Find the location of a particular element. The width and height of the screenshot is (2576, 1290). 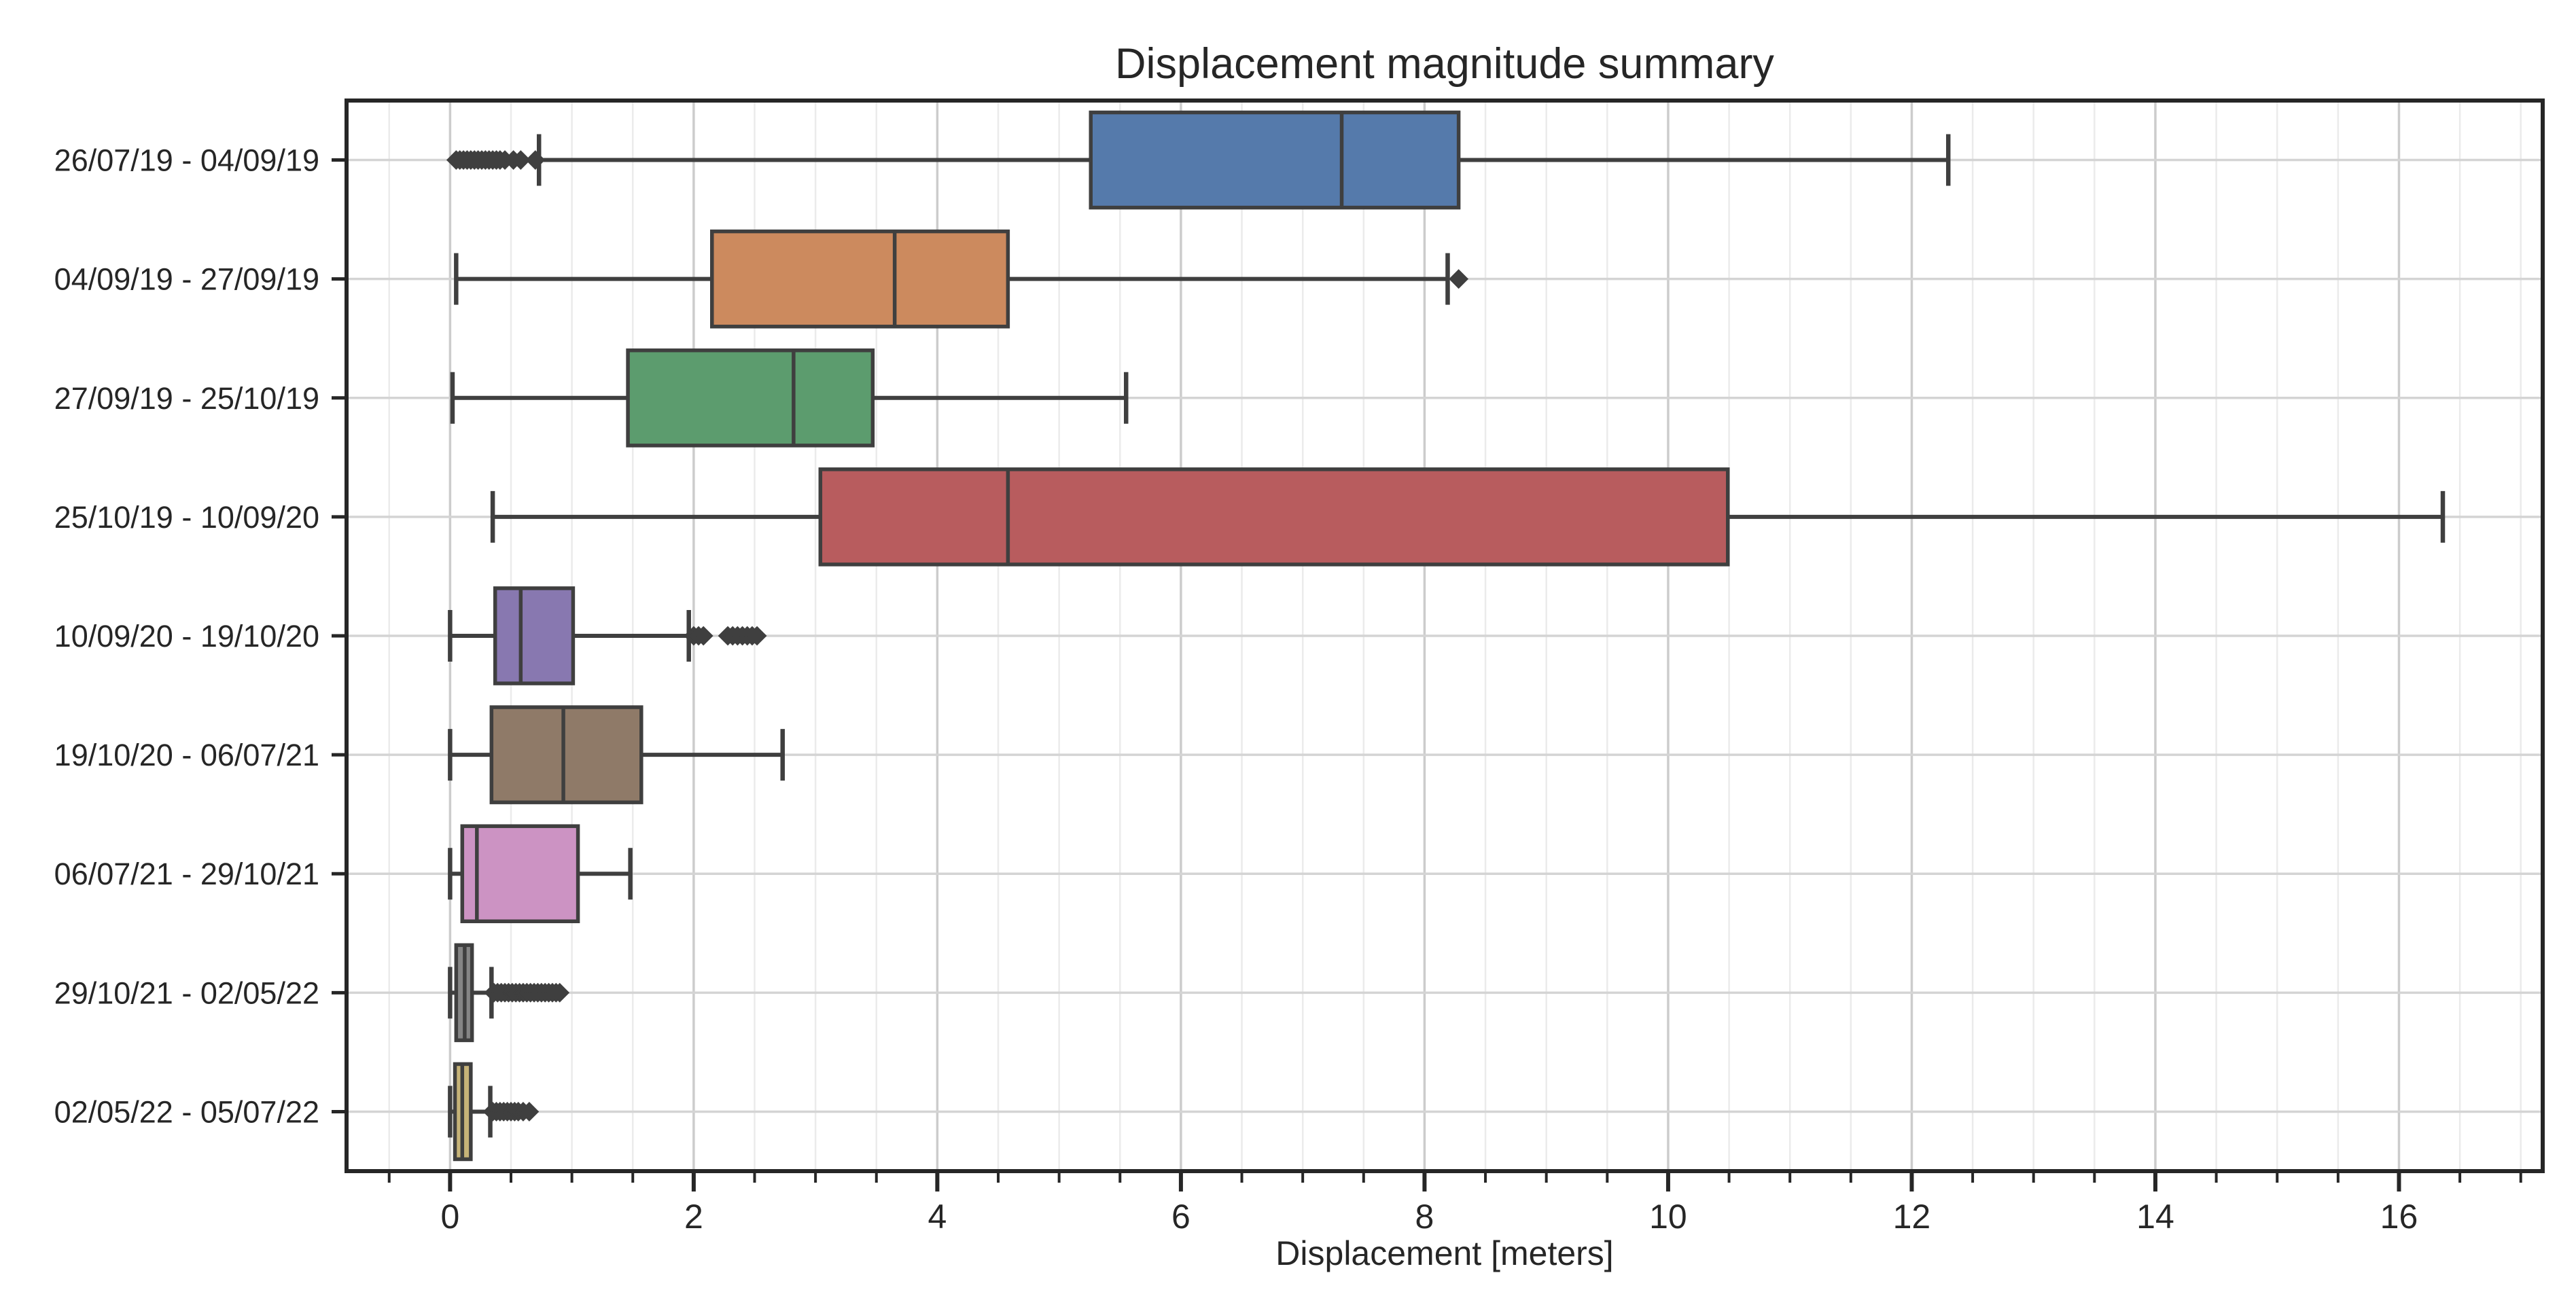

x-tick-label: 10 is located at coordinates (1668, 1217).